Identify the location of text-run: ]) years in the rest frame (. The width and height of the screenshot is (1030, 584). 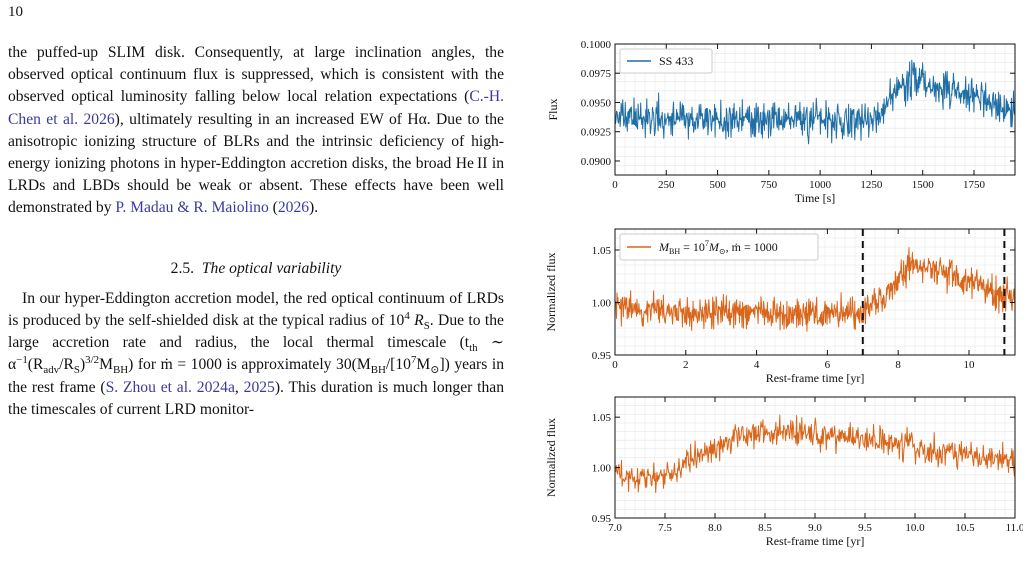
(256, 376).